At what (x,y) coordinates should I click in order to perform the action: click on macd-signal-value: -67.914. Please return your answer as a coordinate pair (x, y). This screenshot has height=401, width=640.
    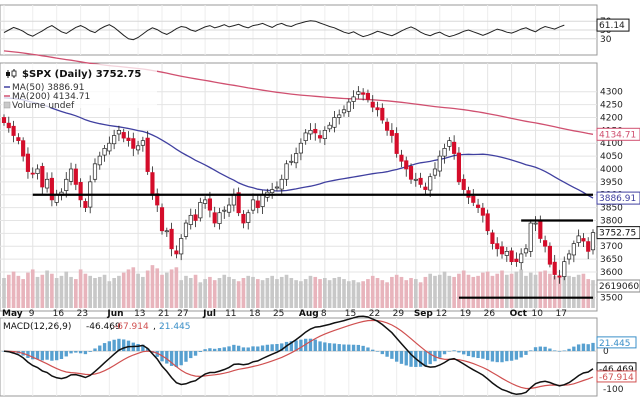
    Looking at the image, I should click on (131, 327).